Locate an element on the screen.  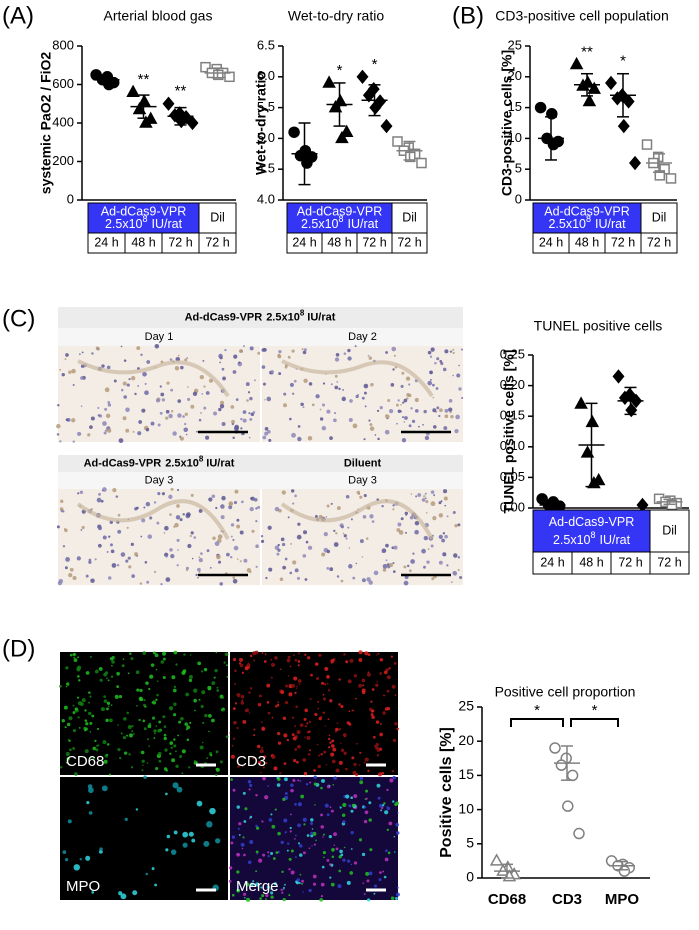
y-tick-label: 600 is located at coordinates (63, 83).